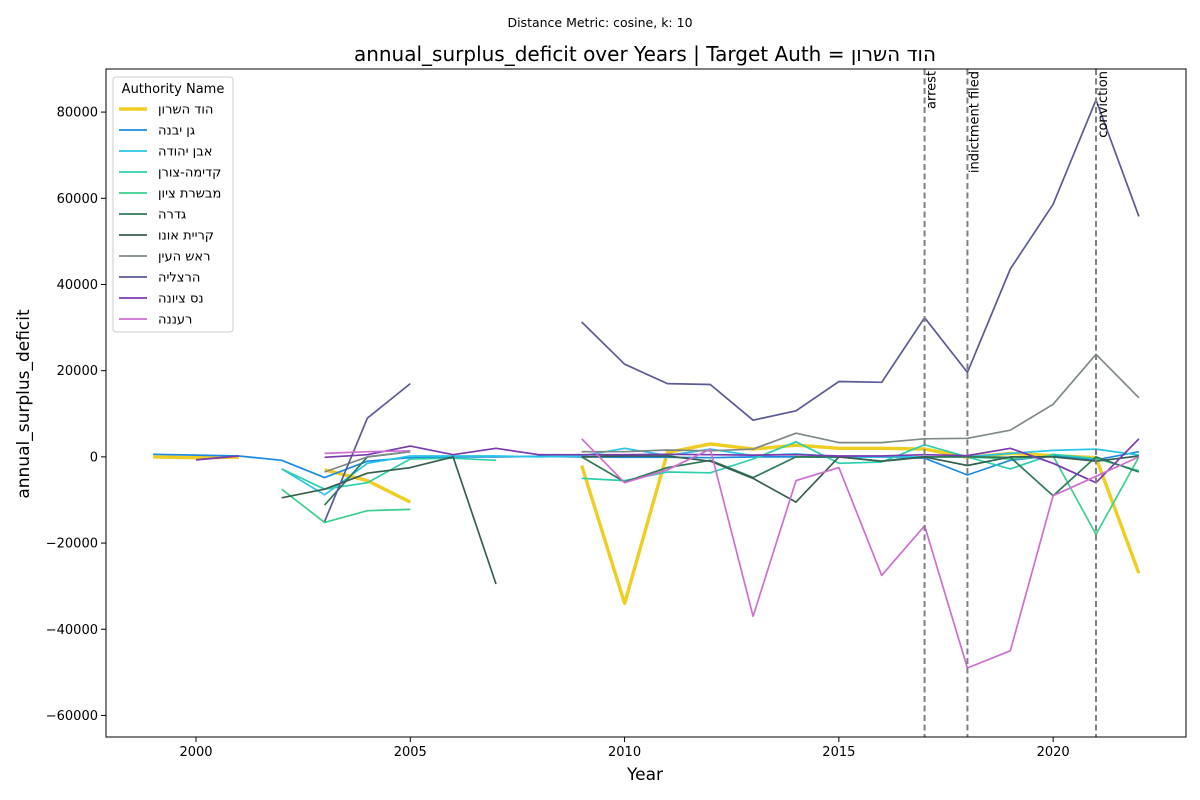  I want to click on y-axis-label: annual_surplus_deficit, so click(24, 404).